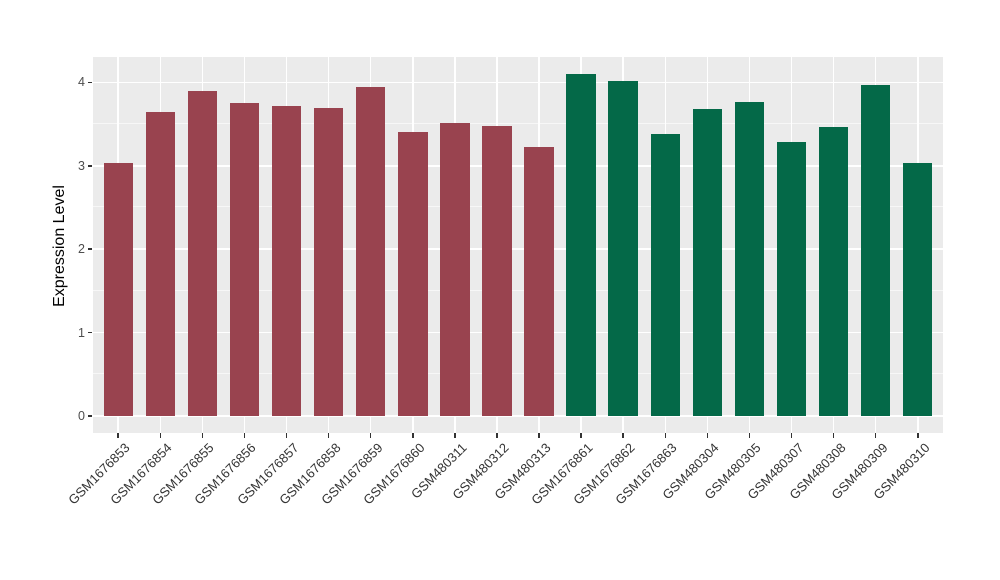 The width and height of the screenshot is (1000, 580). Describe the element at coordinates (81, 415) in the screenshot. I see `y-tick-label: 0` at that location.